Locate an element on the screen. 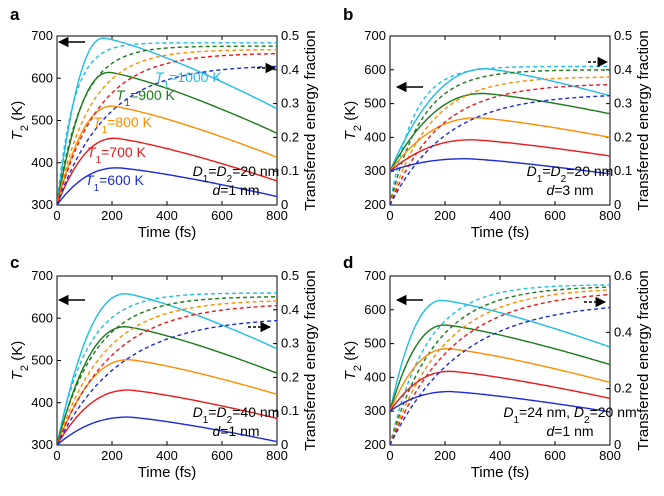  y-right-tick-label: 0.5 is located at coordinates (290, 35).